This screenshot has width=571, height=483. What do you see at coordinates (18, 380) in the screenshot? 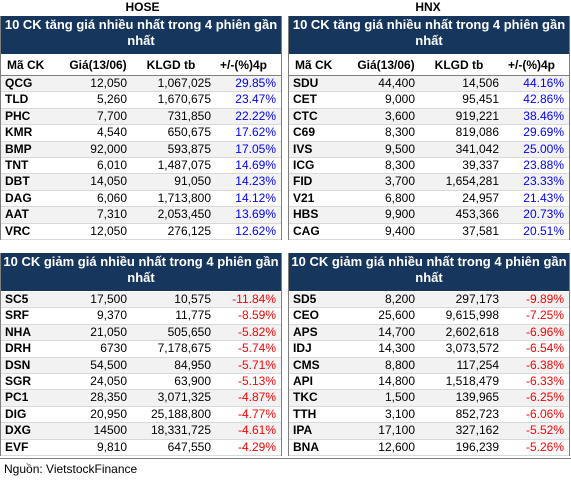
I see `ticker-cell: SGR` at bounding box center [18, 380].